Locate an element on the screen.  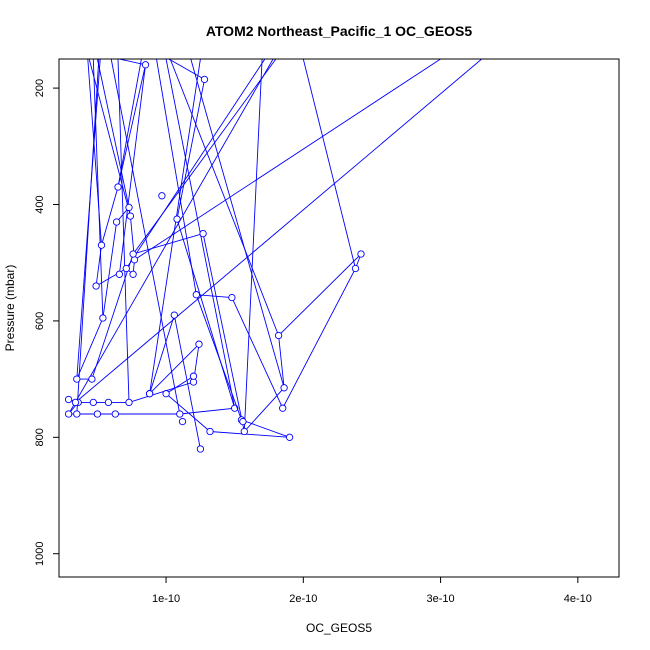
x-tick-label: 3e-10 is located at coordinates (440, 599).